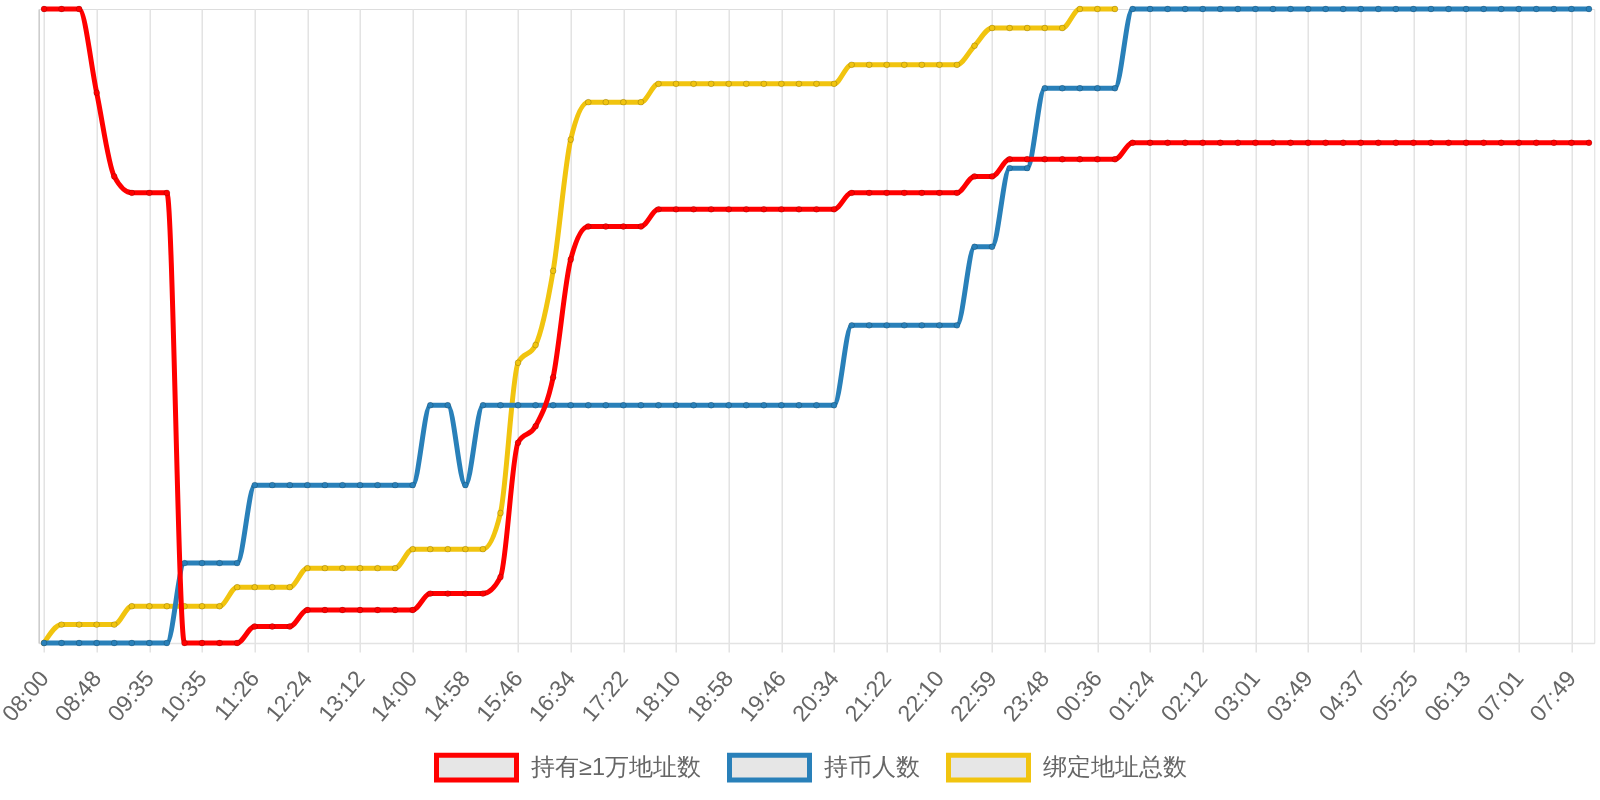 The width and height of the screenshot is (1600, 800). Describe the element at coordinates (616, 766) in the screenshot. I see `legend-label: 持有≥1万地址数` at that location.